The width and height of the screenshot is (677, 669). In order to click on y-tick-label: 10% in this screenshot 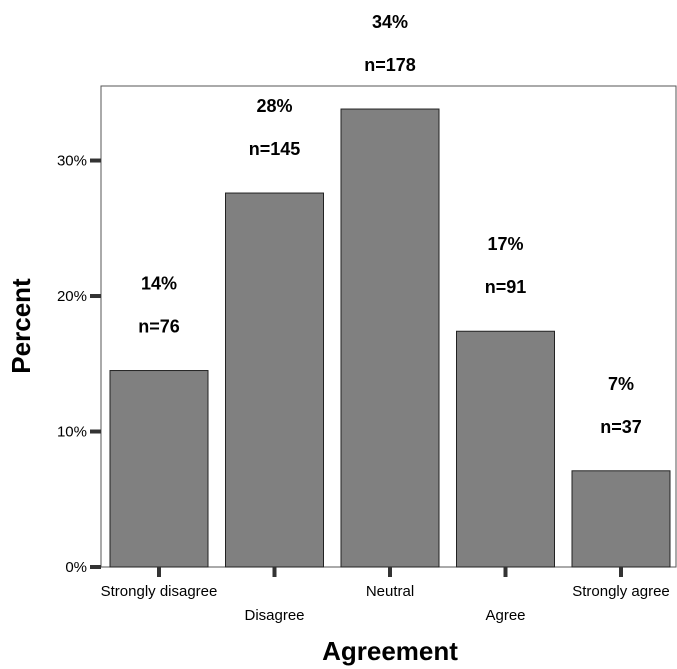, I will do `click(72, 432)`.